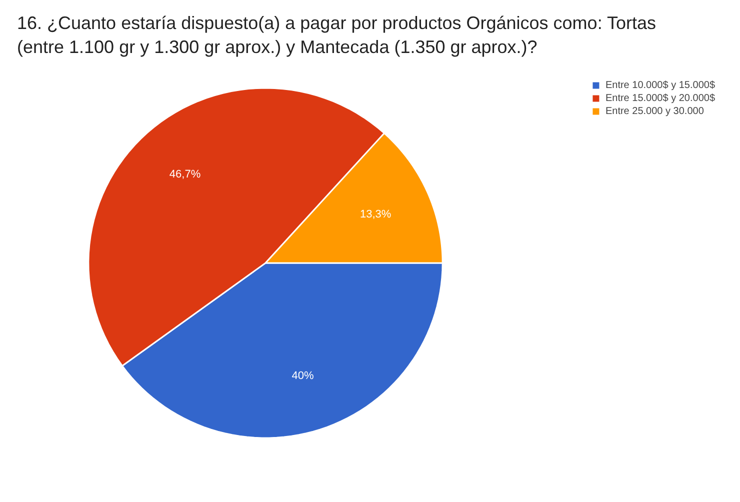 This screenshot has height=502, width=740. Describe the element at coordinates (660, 98) in the screenshot. I see `legend-label: Entre 15.000$ y 20.000$` at that location.